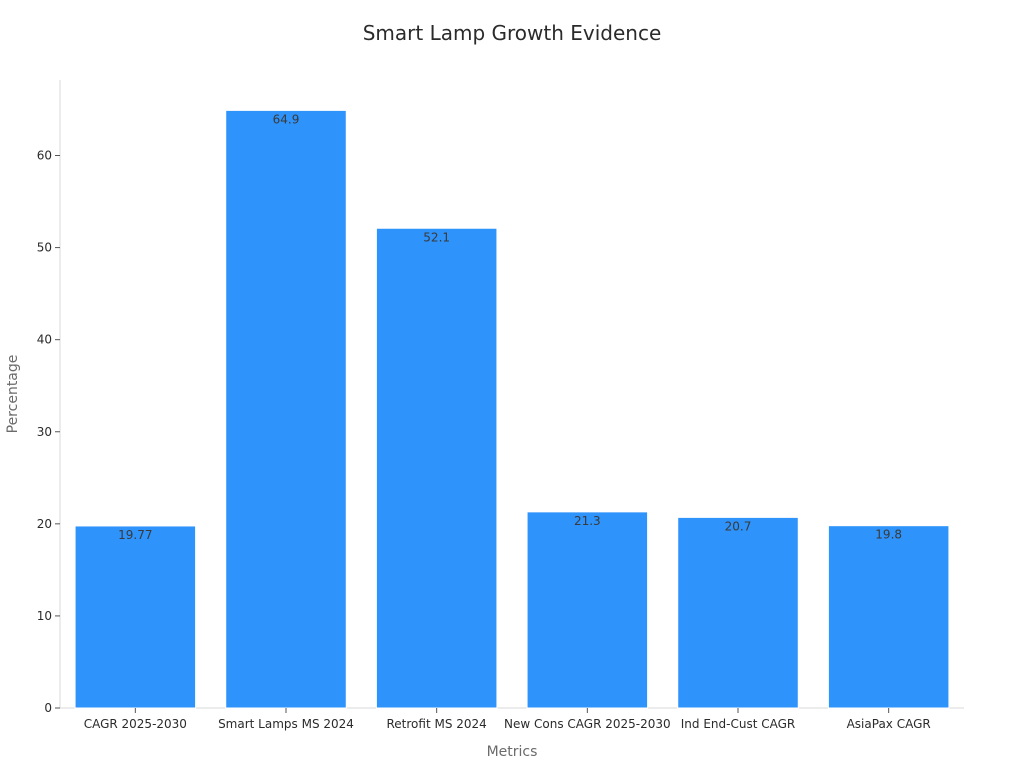  Describe the element at coordinates (512, 752) in the screenshot. I see `x-axis-label: Metrics` at that location.